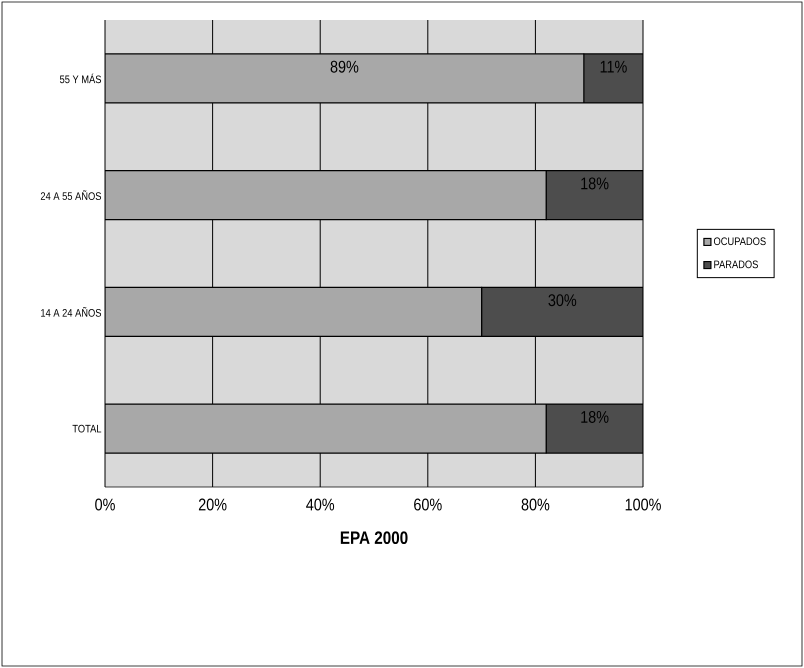  Describe the element at coordinates (71, 312) in the screenshot. I see `y-tick-label: 14 A 24 AÑOS` at that location.